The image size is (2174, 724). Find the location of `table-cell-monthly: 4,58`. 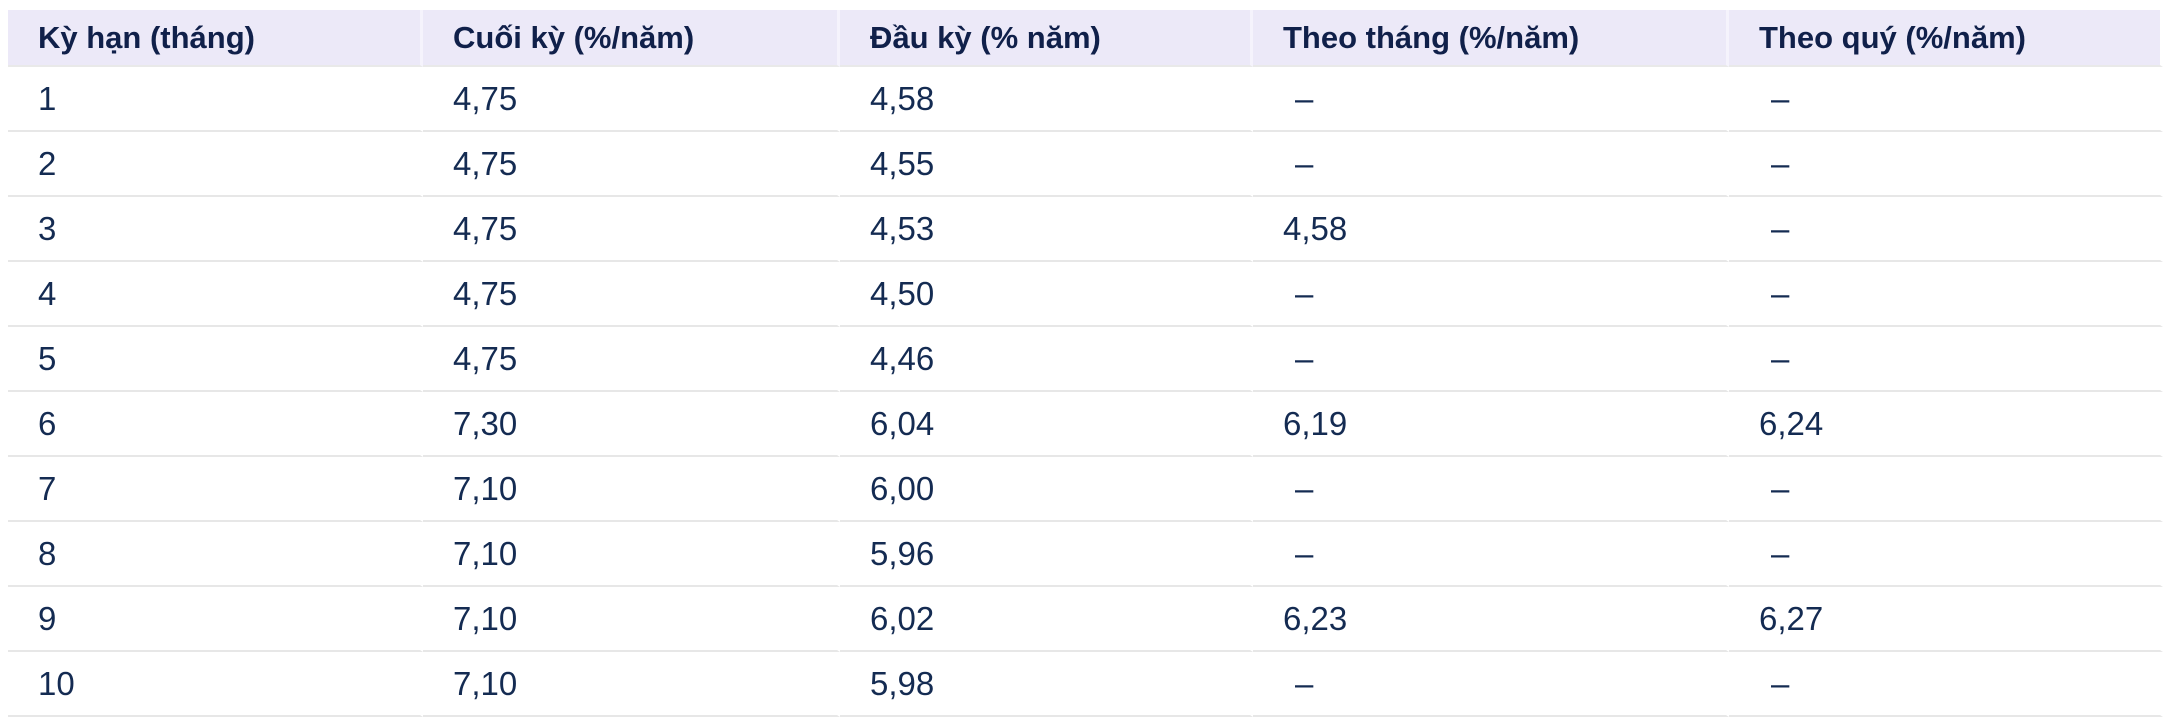

table-cell-monthly: 4,58 is located at coordinates (1491, 229).